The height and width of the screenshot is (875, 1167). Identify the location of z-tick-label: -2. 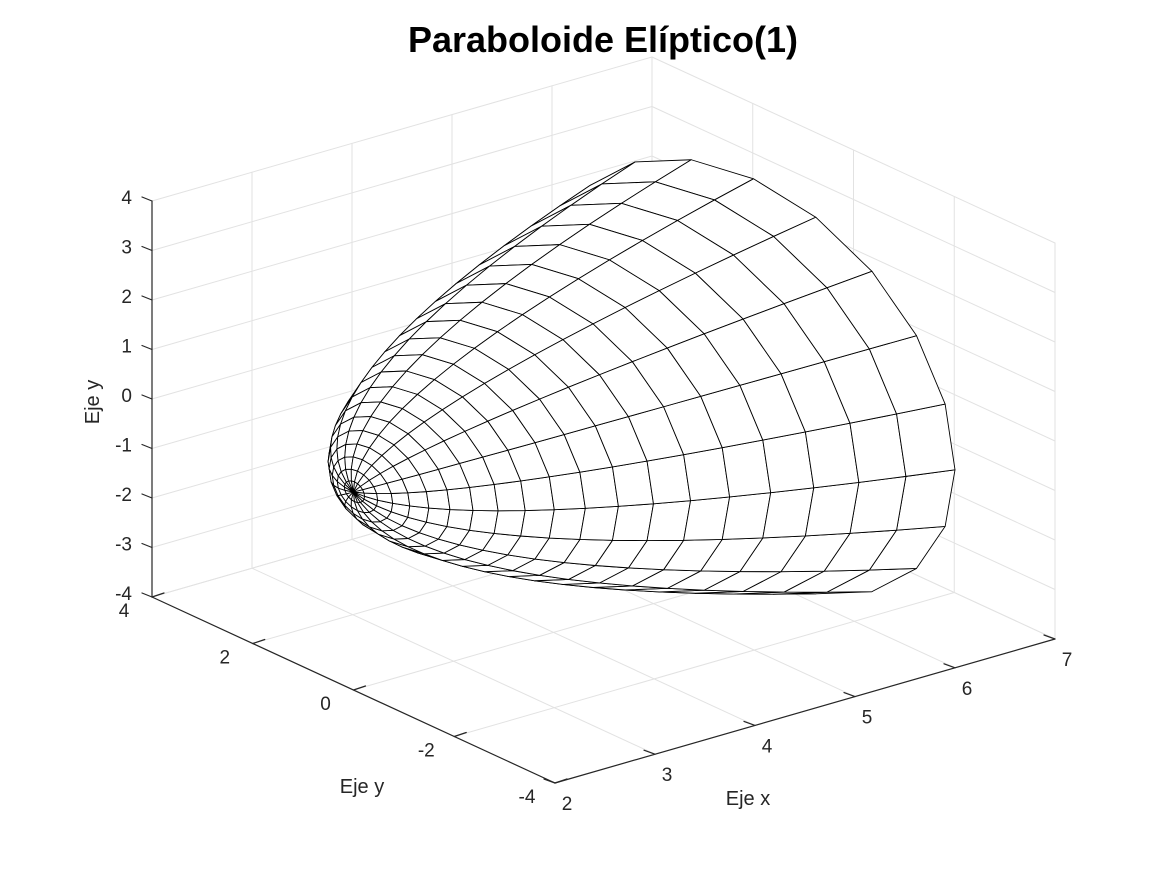
(123, 495).